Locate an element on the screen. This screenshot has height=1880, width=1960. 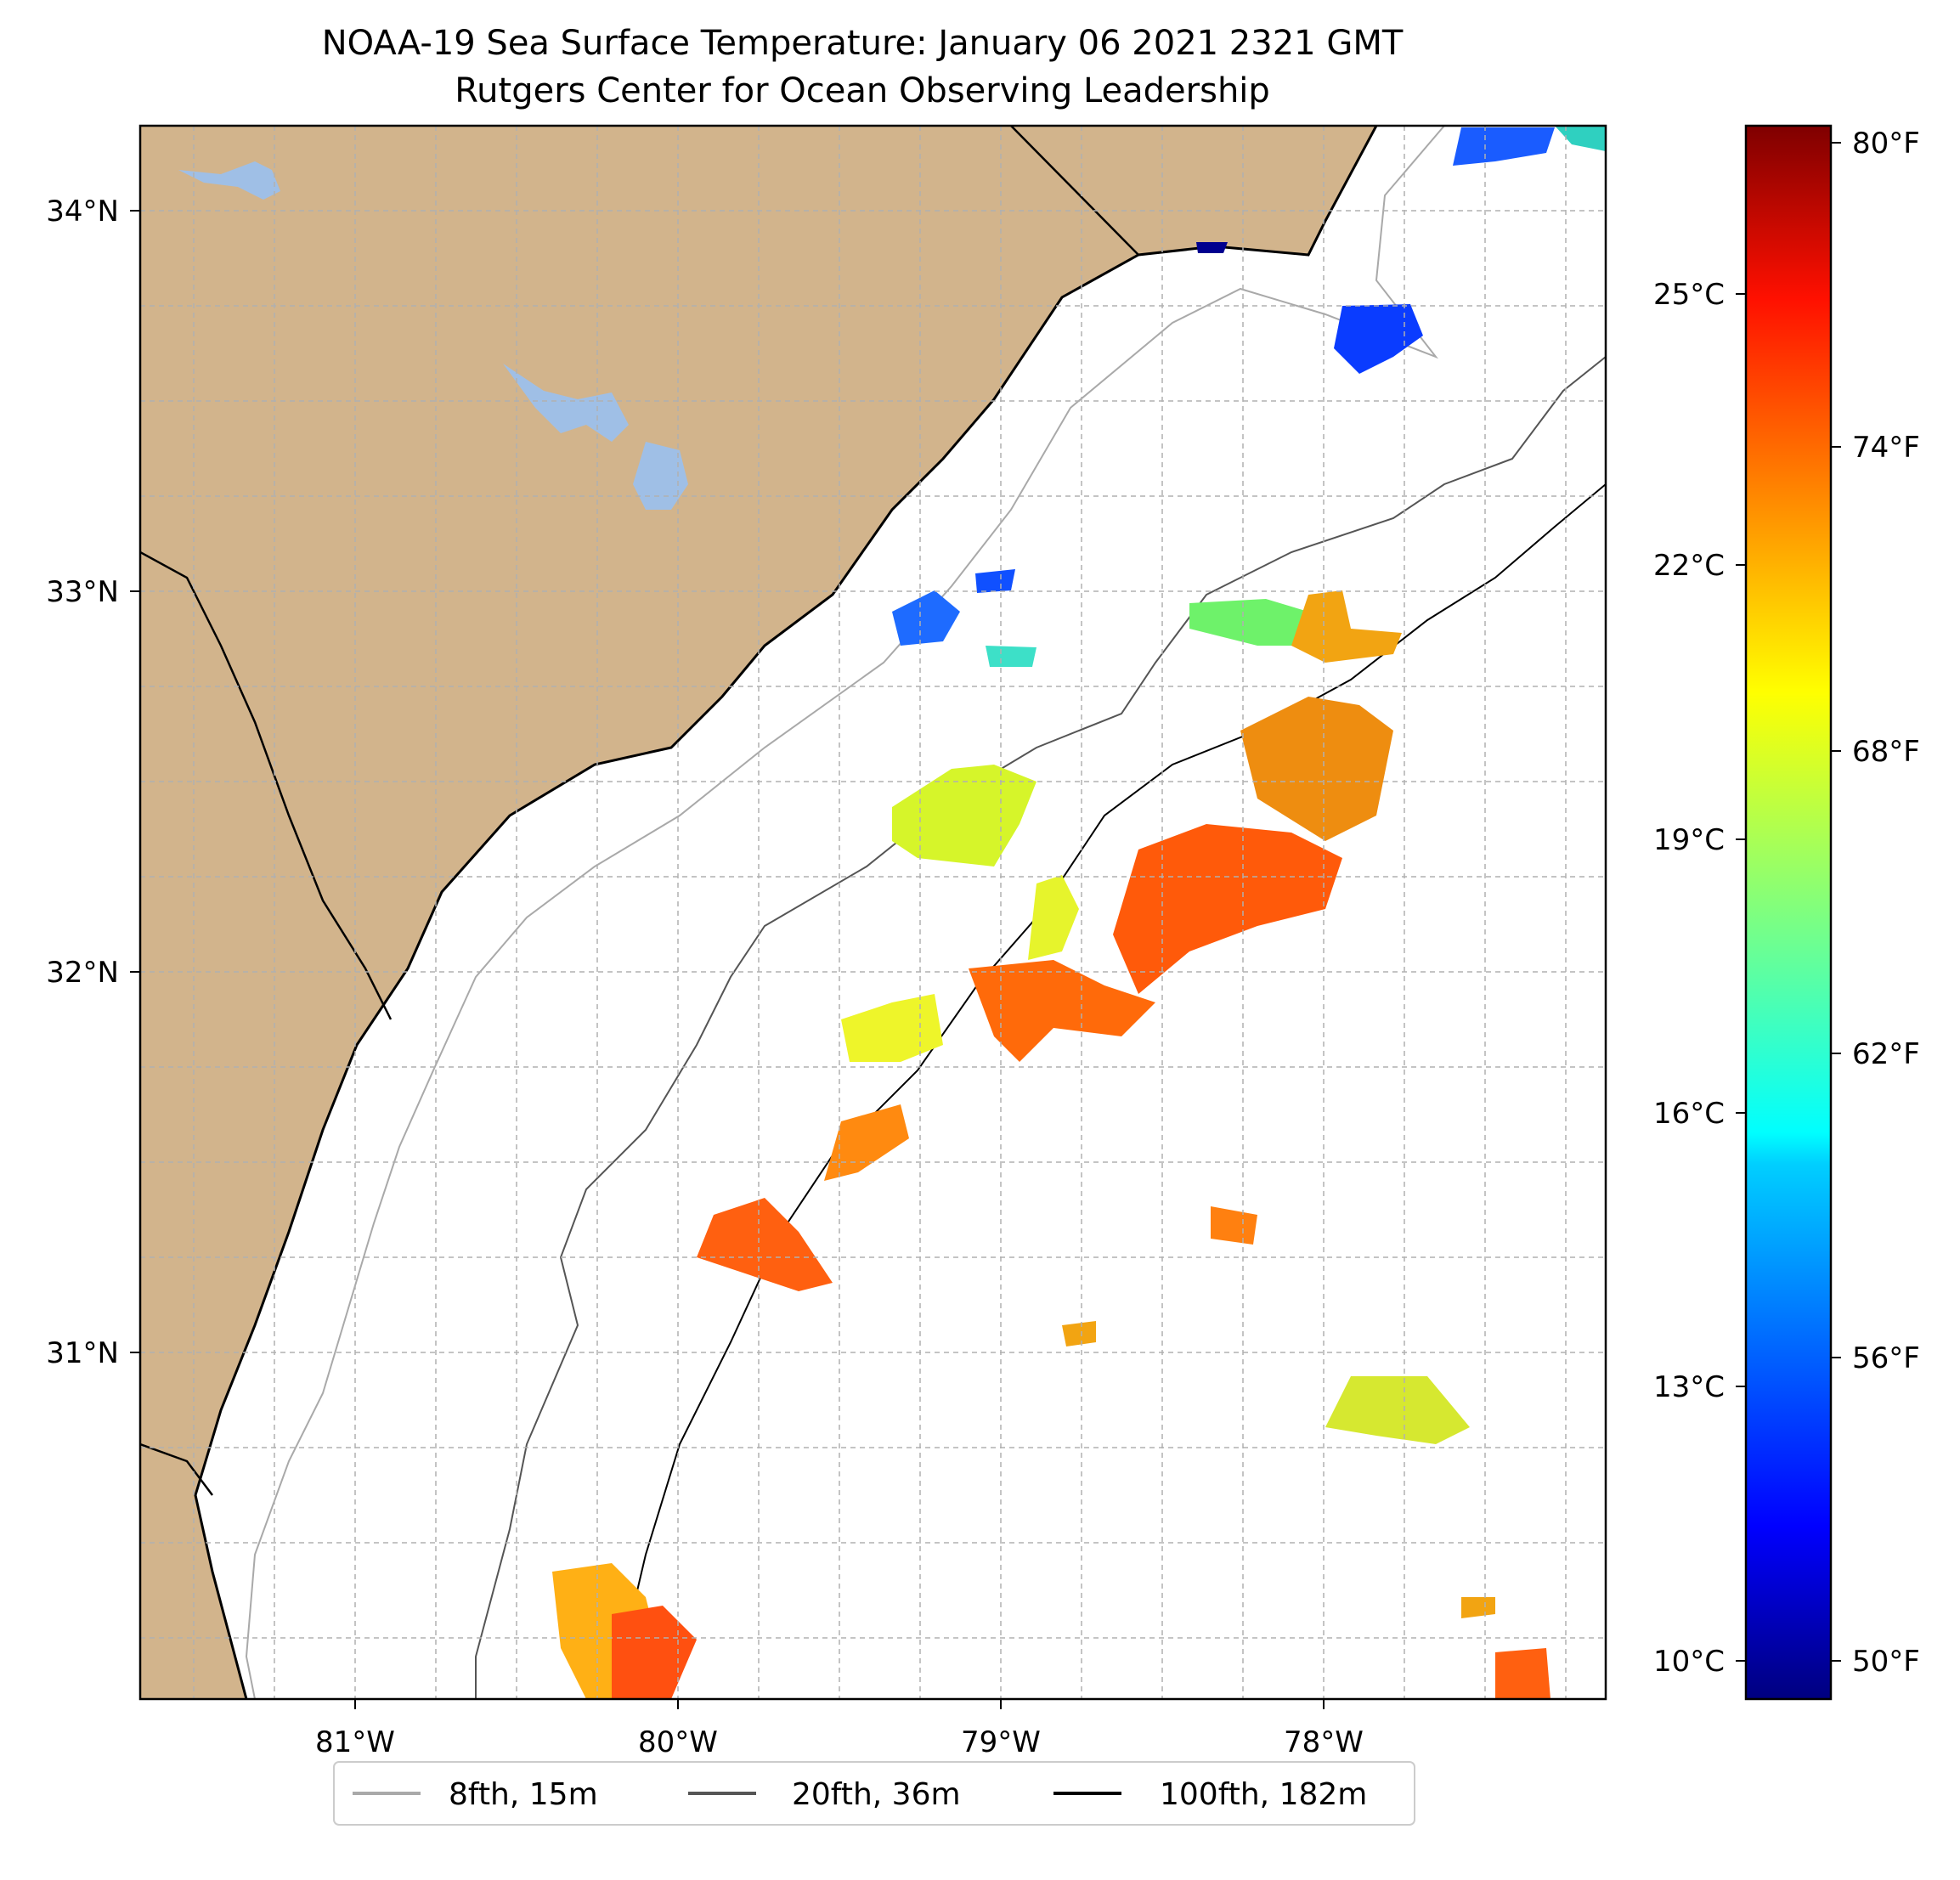
colorbar-celsius-label: 10°C is located at coordinates (1689, 1662).